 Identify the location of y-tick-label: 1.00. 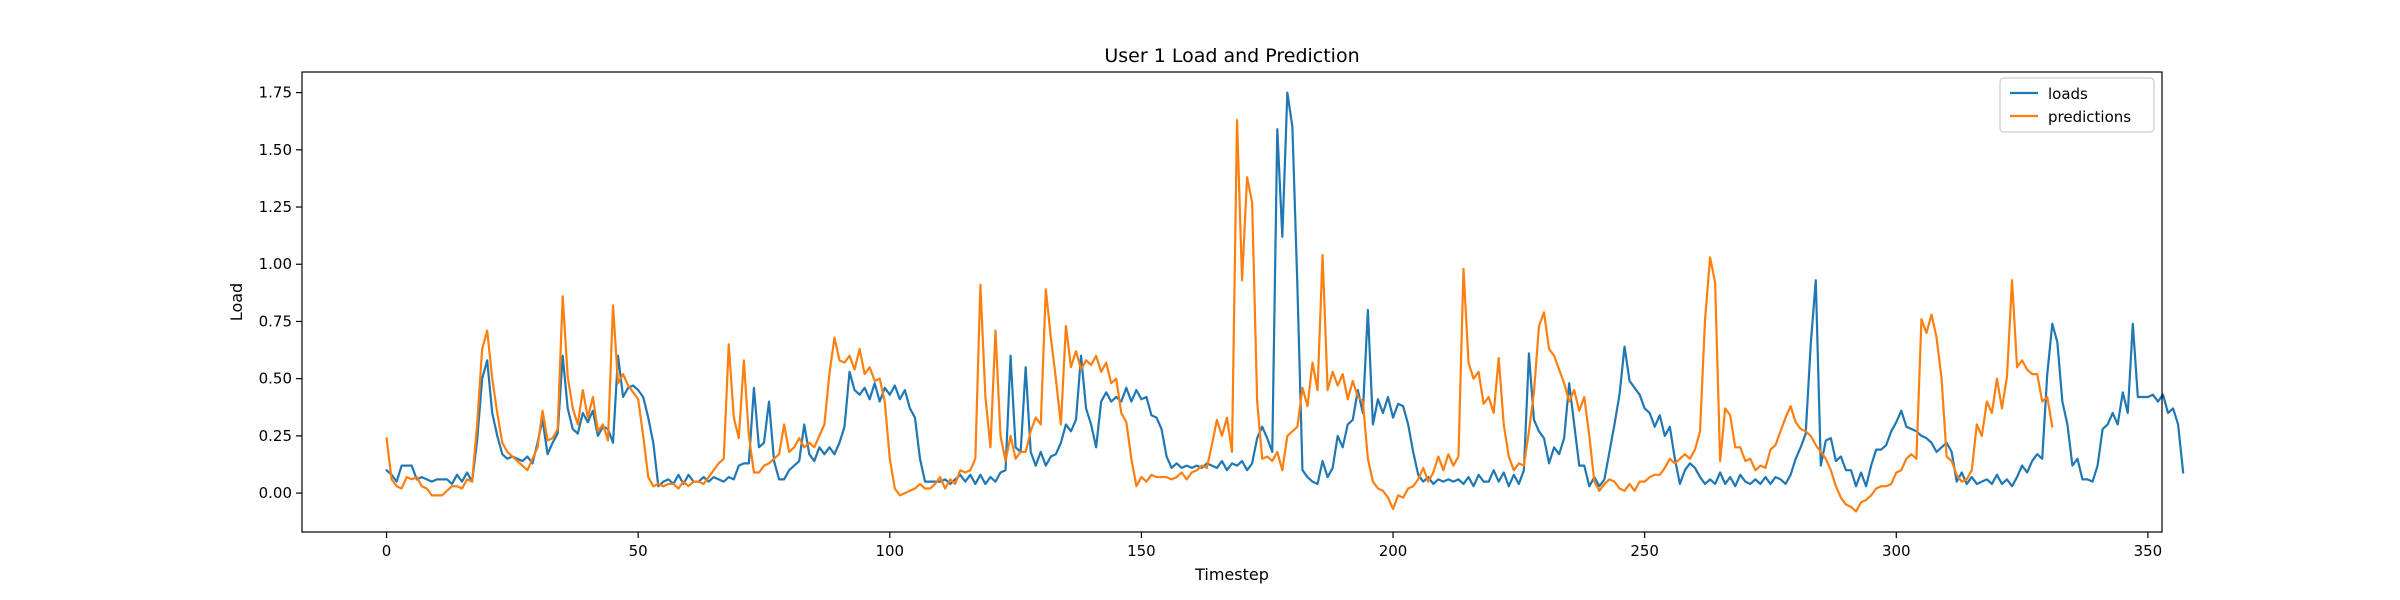
(275, 264).